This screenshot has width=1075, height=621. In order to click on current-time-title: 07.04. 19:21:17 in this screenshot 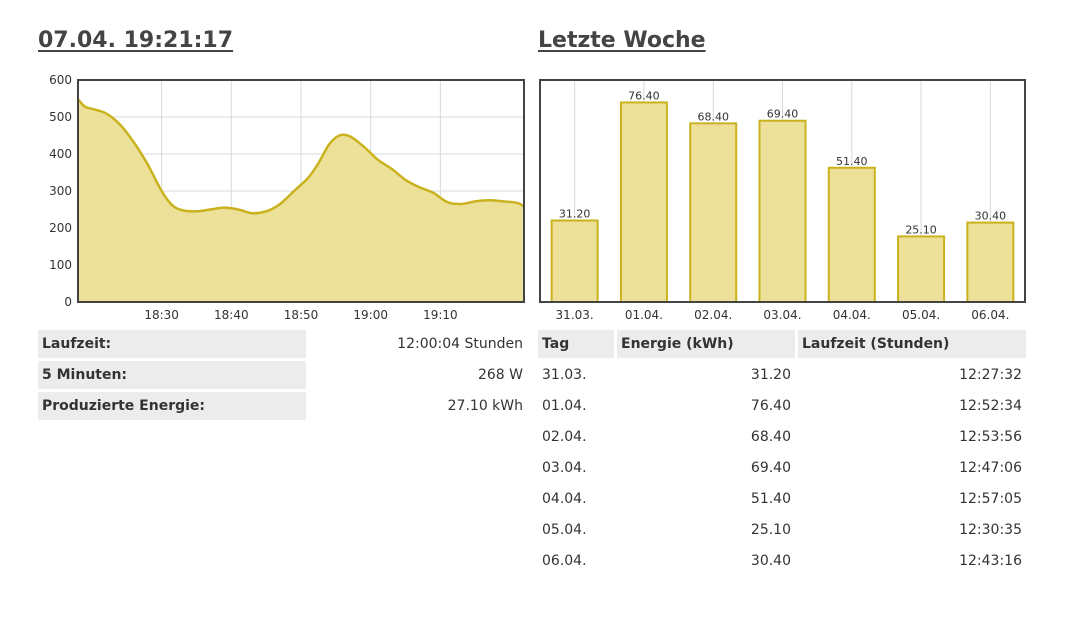, I will do `click(136, 40)`.